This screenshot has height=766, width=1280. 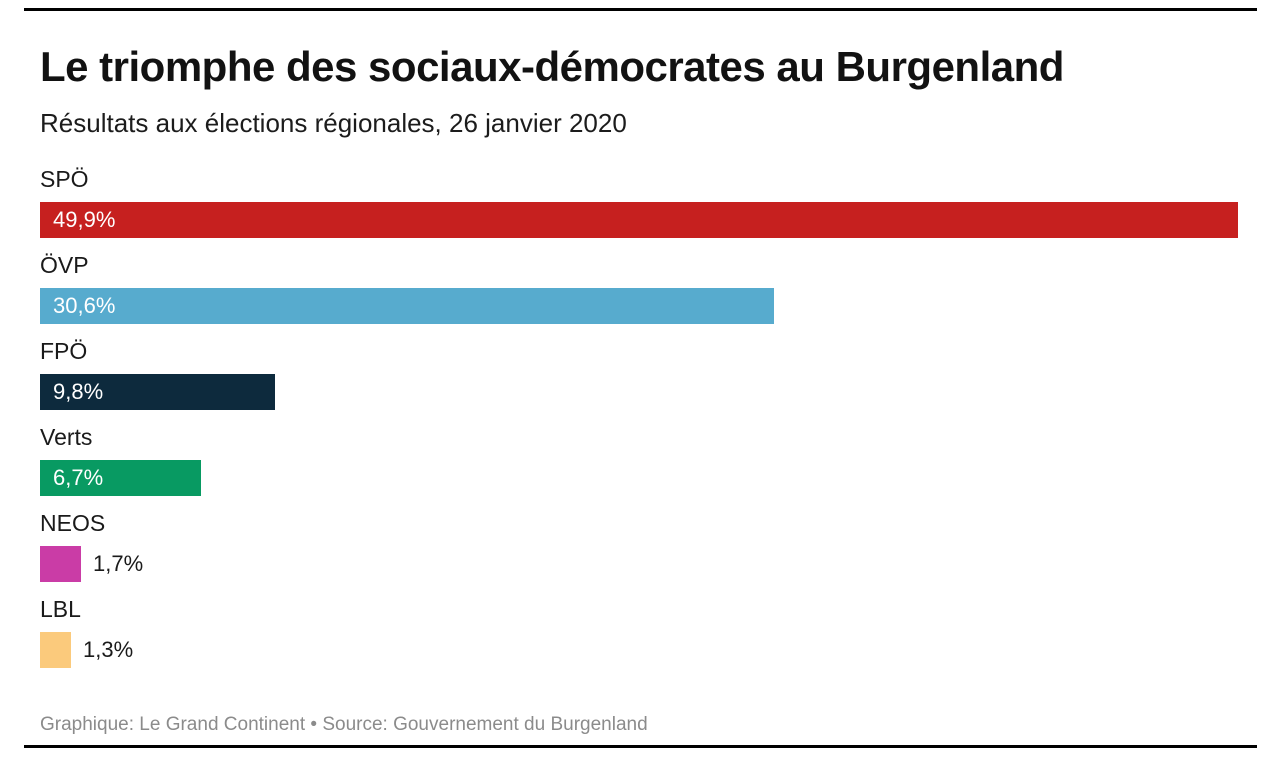 I want to click on bar-track: 30,6%, so click(x=642, y=306).